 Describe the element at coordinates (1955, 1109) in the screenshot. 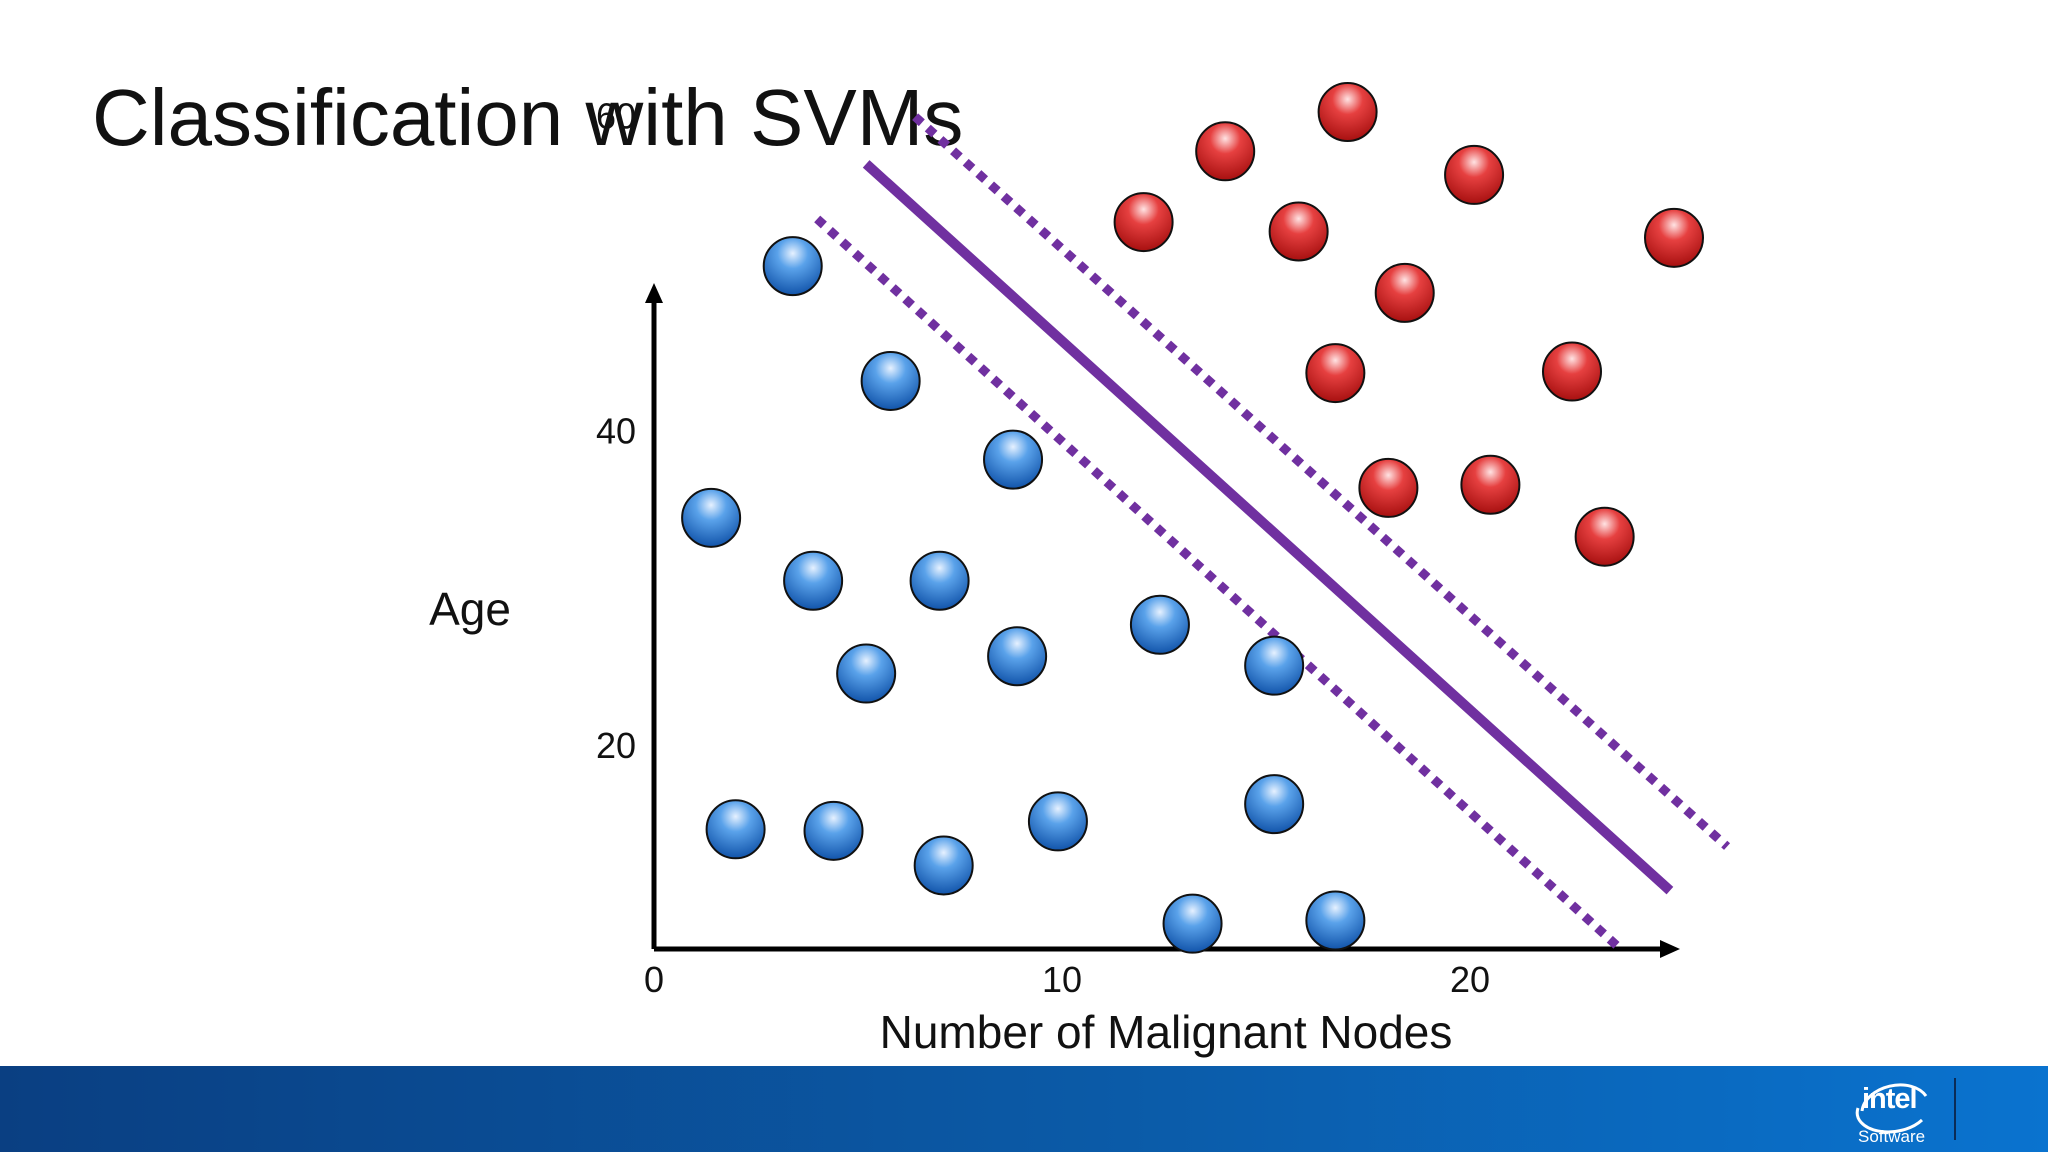

I see `footer-divider` at that location.